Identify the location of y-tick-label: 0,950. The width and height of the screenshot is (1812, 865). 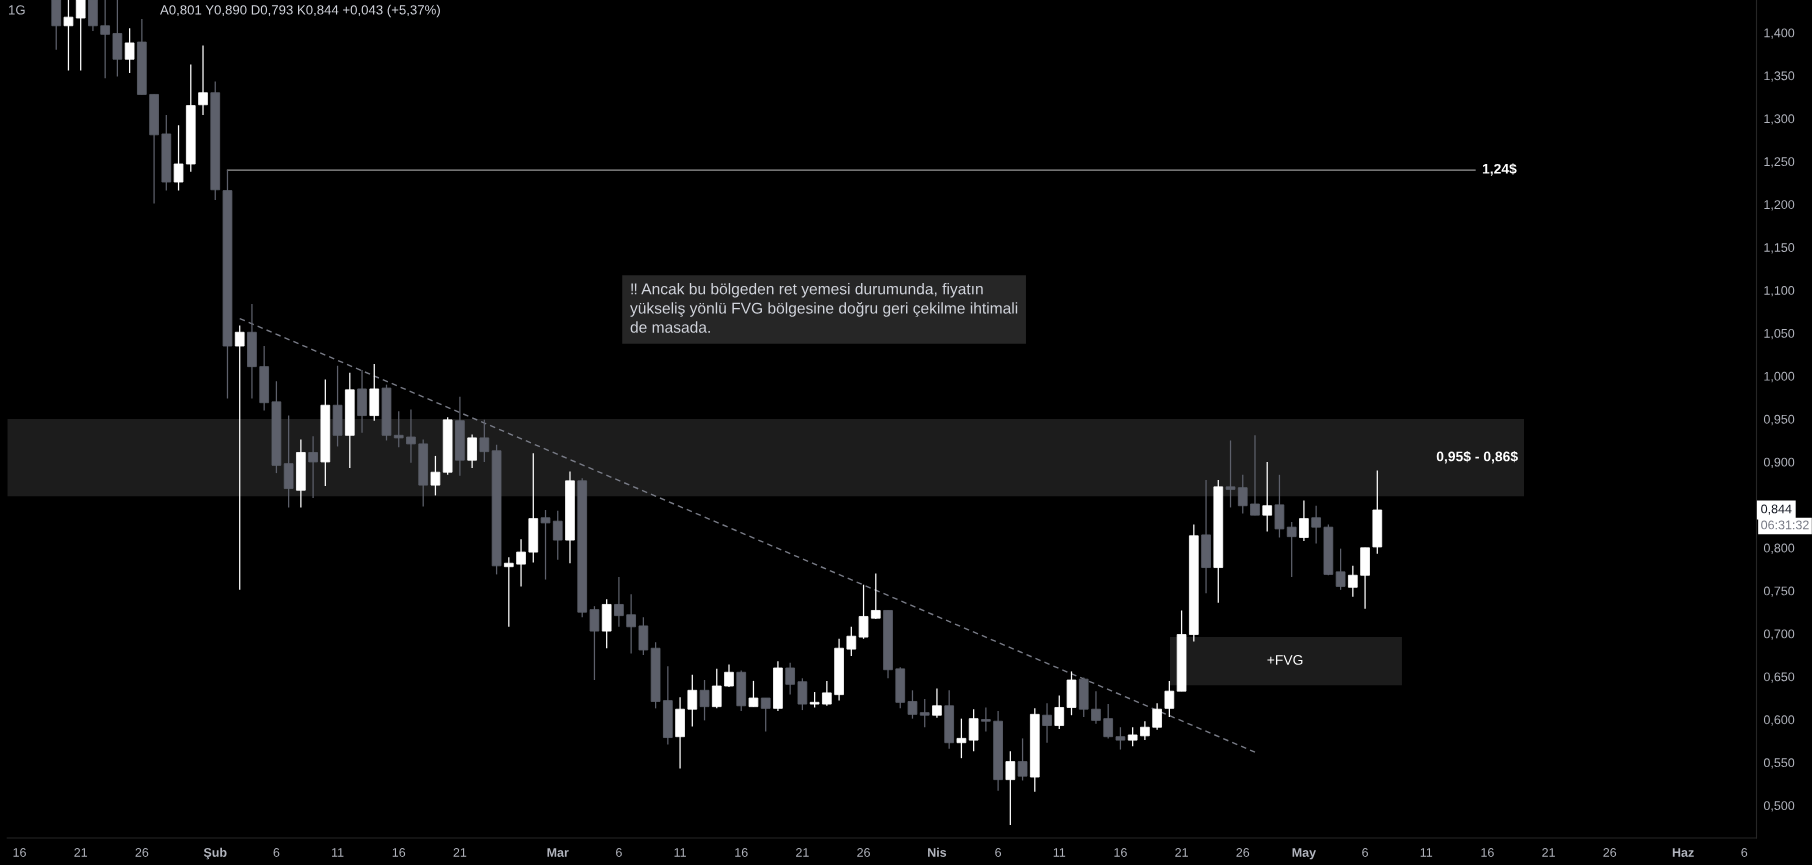
(1779, 420).